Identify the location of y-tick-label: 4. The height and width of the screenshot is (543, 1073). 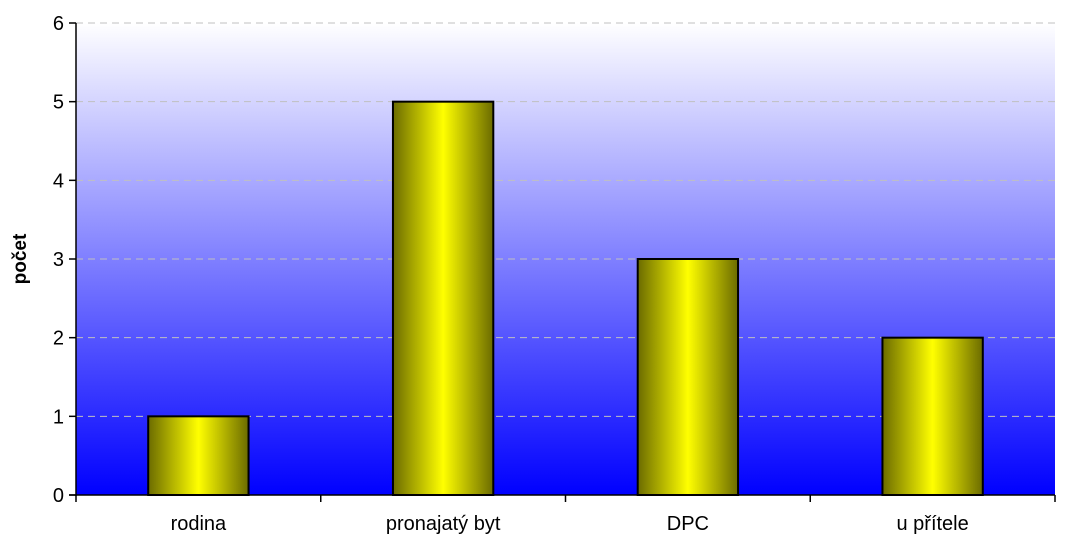
(58, 181).